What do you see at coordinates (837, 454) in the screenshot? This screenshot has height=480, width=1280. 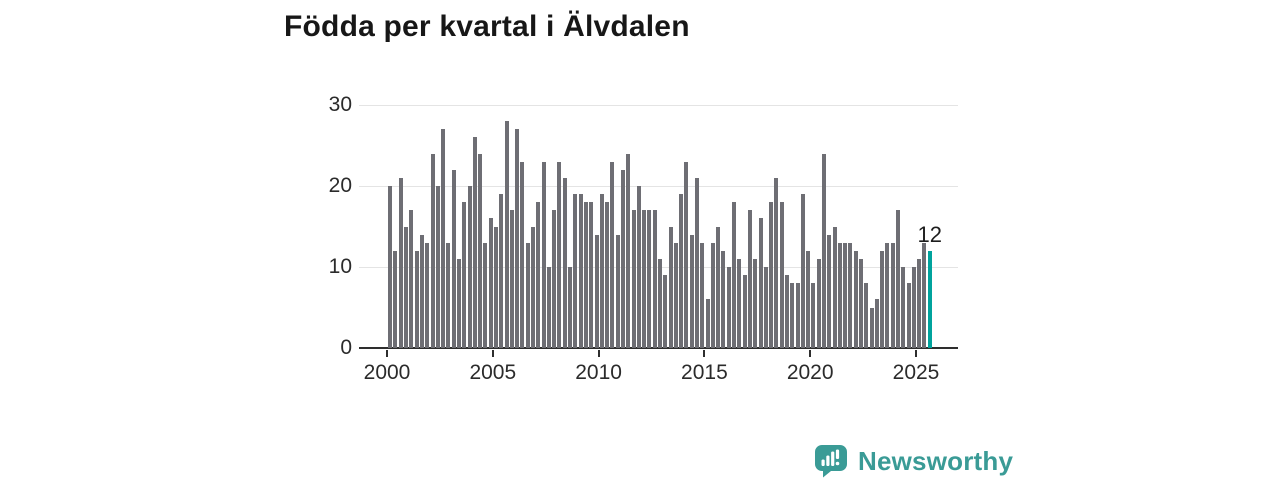 I see `logo-exclamation-stroke` at bounding box center [837, 454].